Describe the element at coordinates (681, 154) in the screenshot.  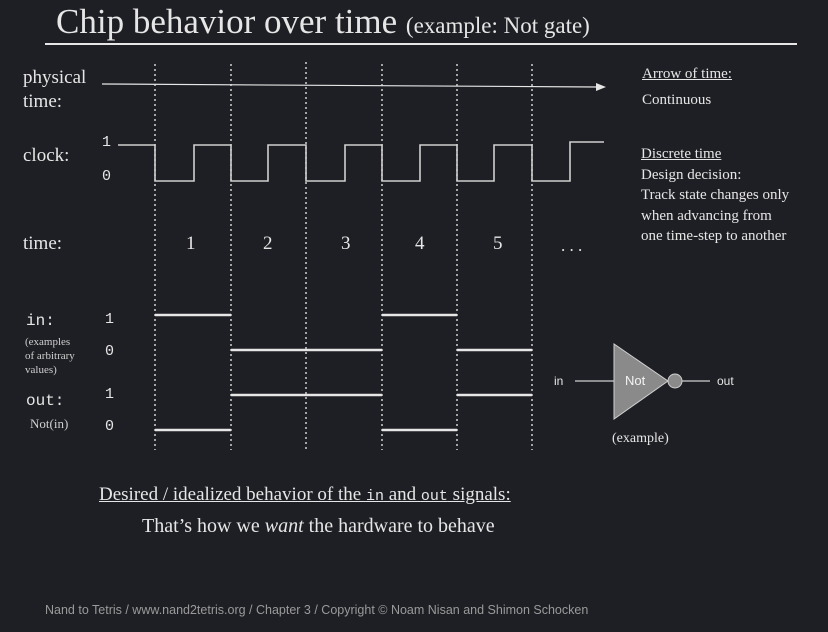
I see `discrete-time-heading: Discrete time` at that location.